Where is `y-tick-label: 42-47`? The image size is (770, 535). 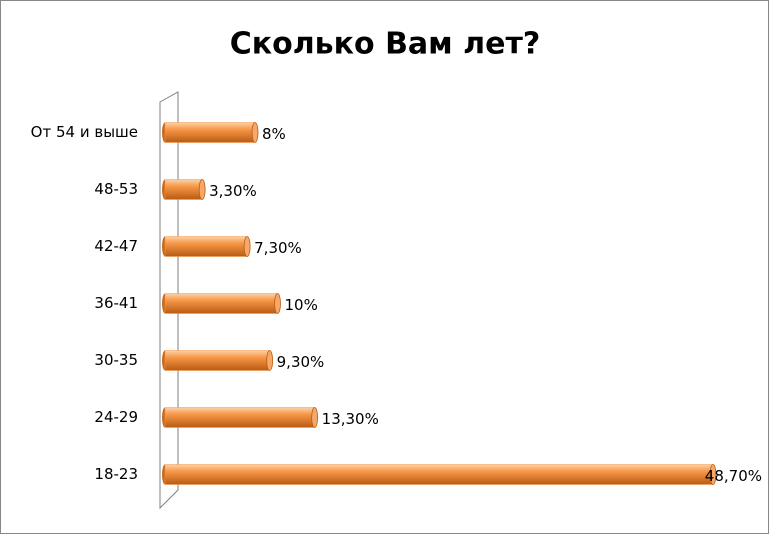 y-tick-label: 42-47 is located at coordinates (116, 246).